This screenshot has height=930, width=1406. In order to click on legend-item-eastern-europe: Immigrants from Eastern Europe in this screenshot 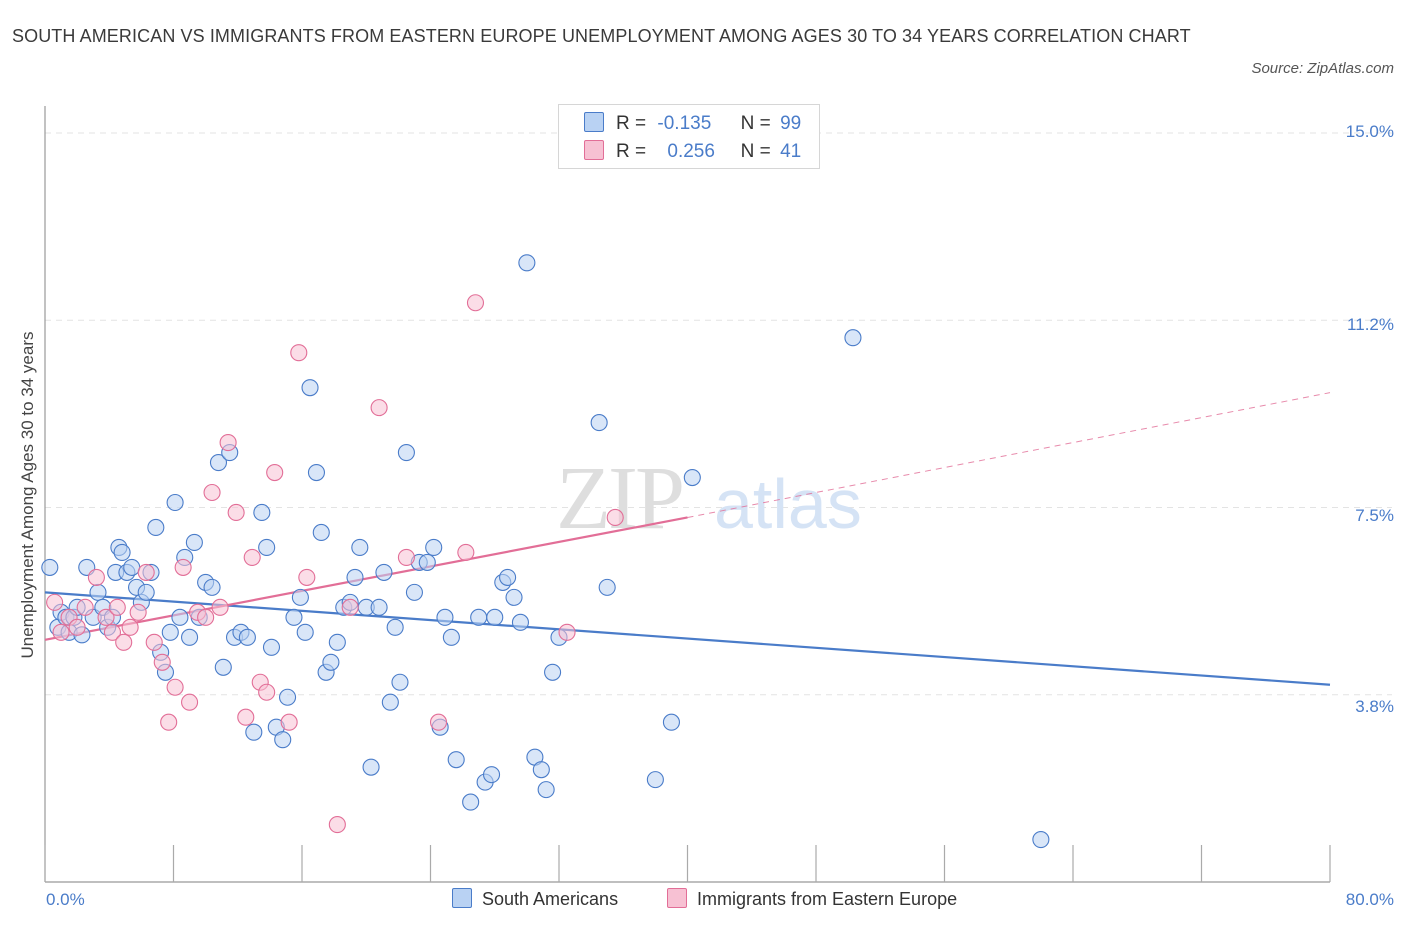, I will do `click(812, 899)`.